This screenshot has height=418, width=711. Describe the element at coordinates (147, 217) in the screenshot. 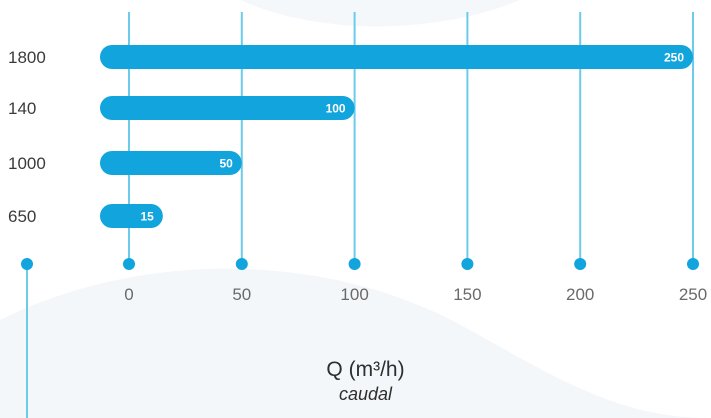

I see `bar-value-label: 15` at that location.